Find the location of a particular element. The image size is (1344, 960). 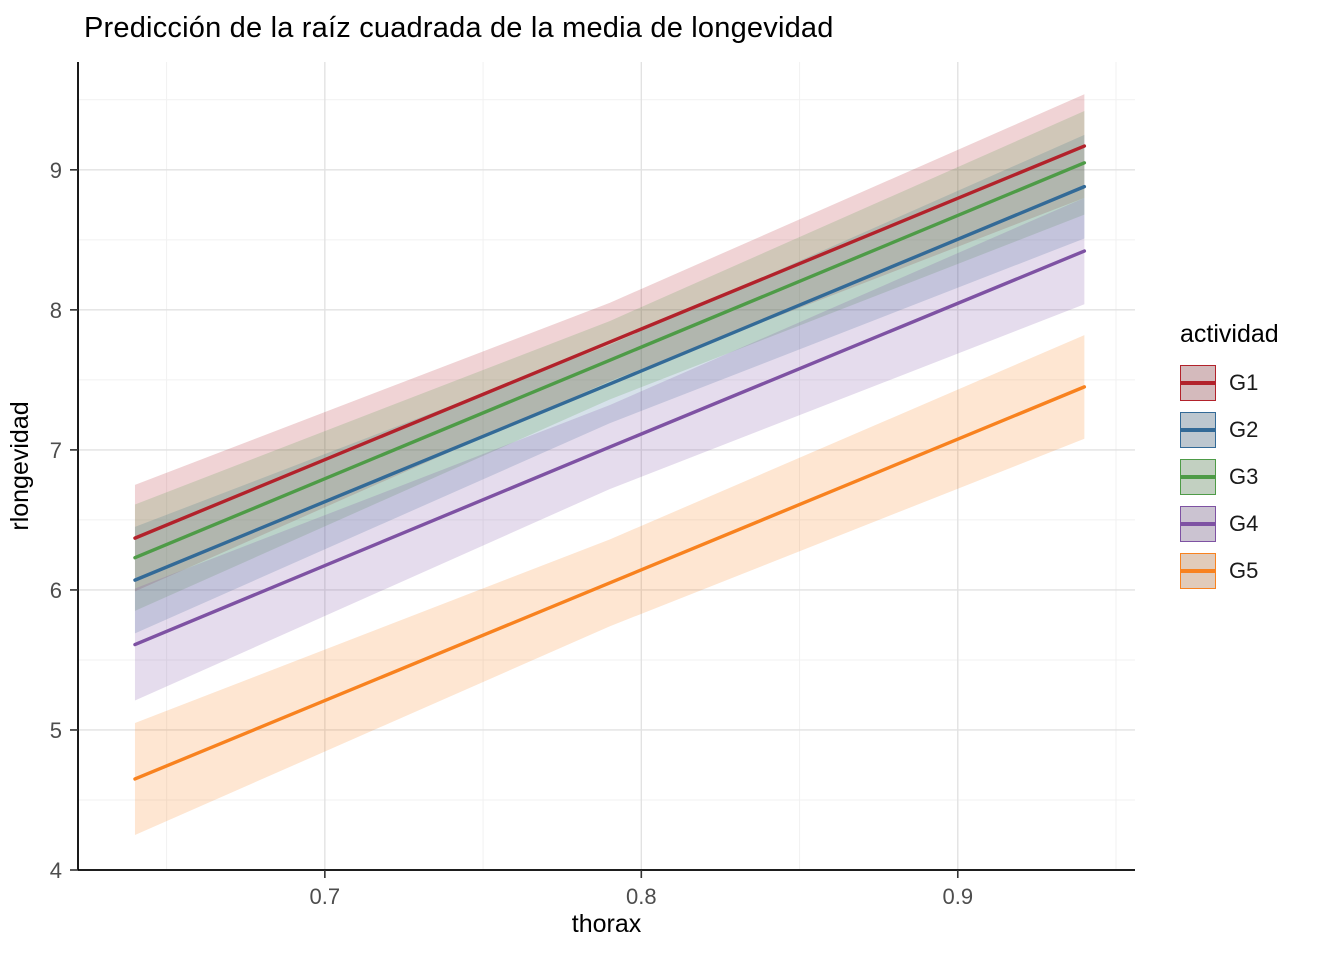

legend-label: G4 is located at coordinates (1244, 523).